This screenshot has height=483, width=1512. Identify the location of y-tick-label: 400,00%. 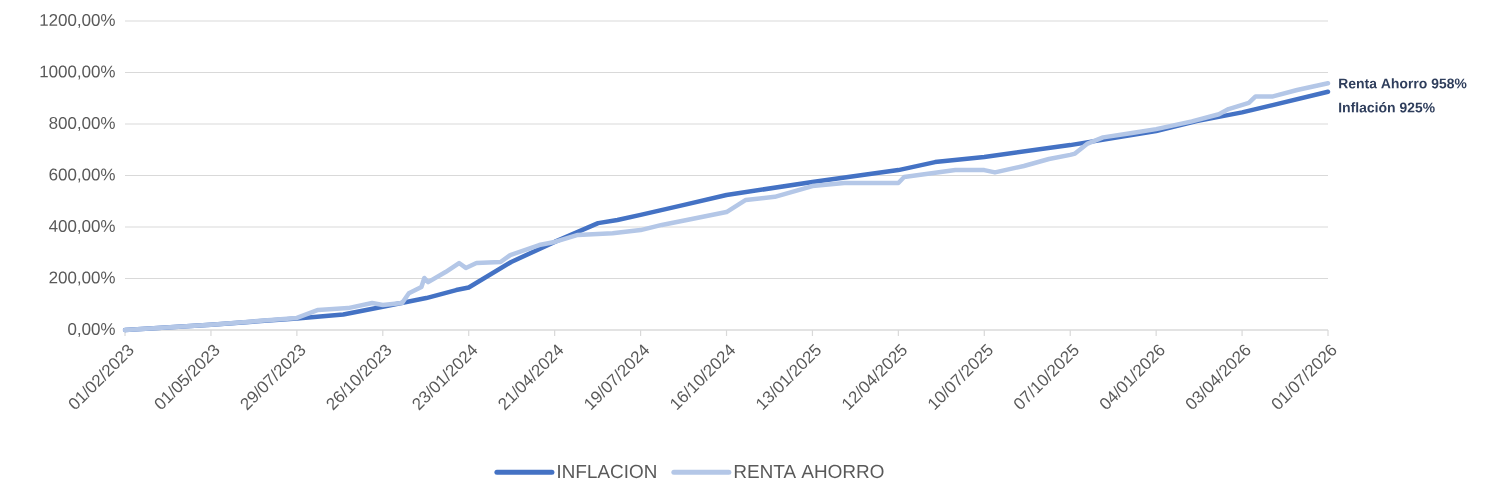
(82, 226).